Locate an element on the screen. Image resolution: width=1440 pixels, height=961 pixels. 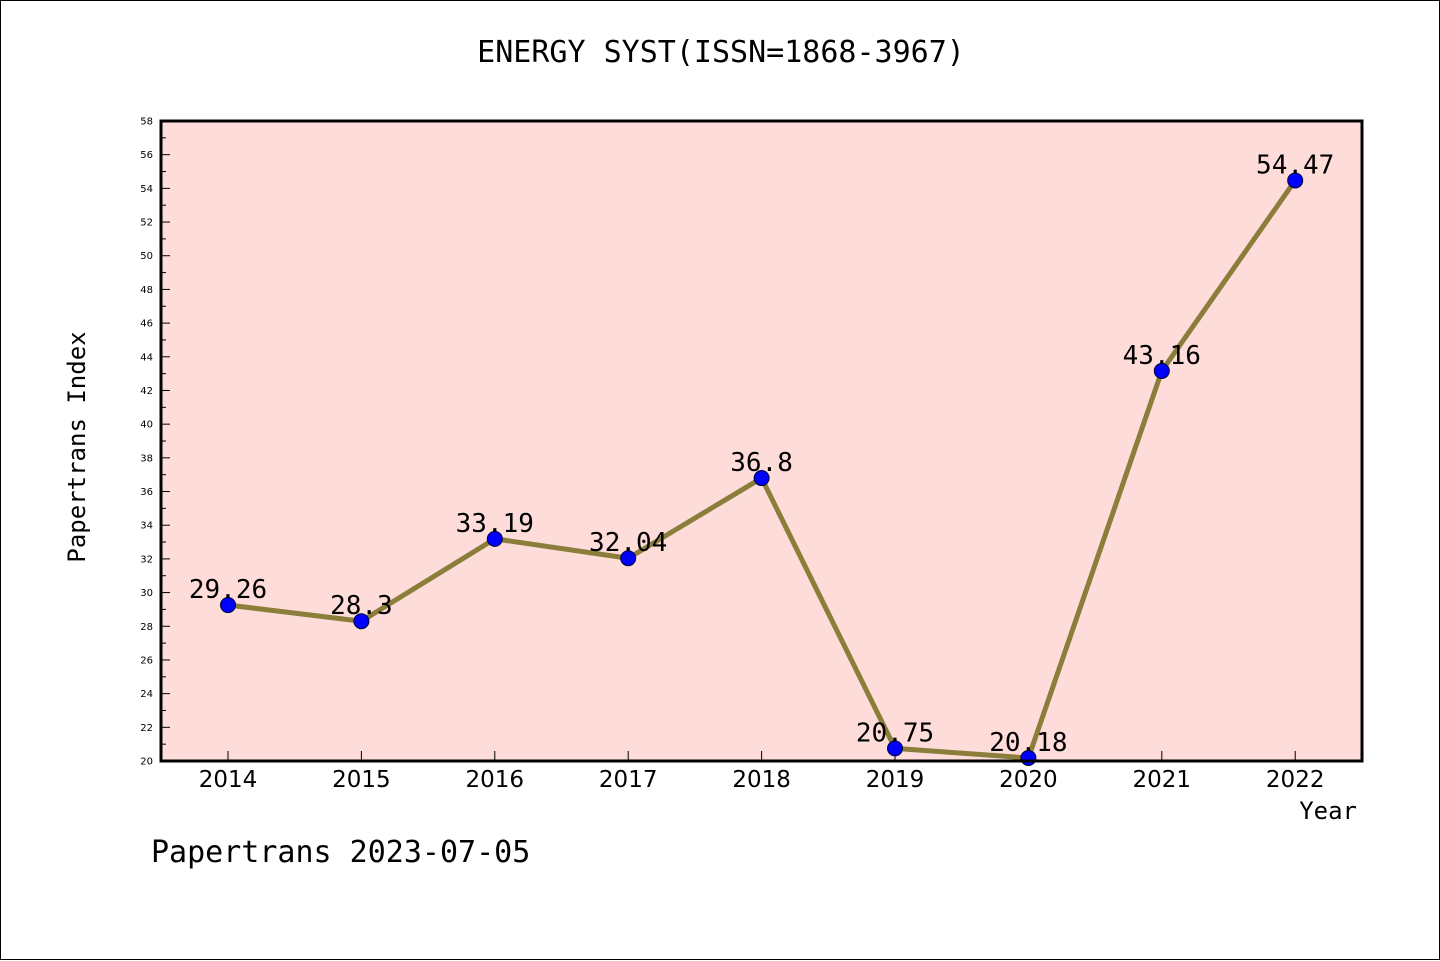
y-tick-label: 30 is located at coordinates (146, 593).